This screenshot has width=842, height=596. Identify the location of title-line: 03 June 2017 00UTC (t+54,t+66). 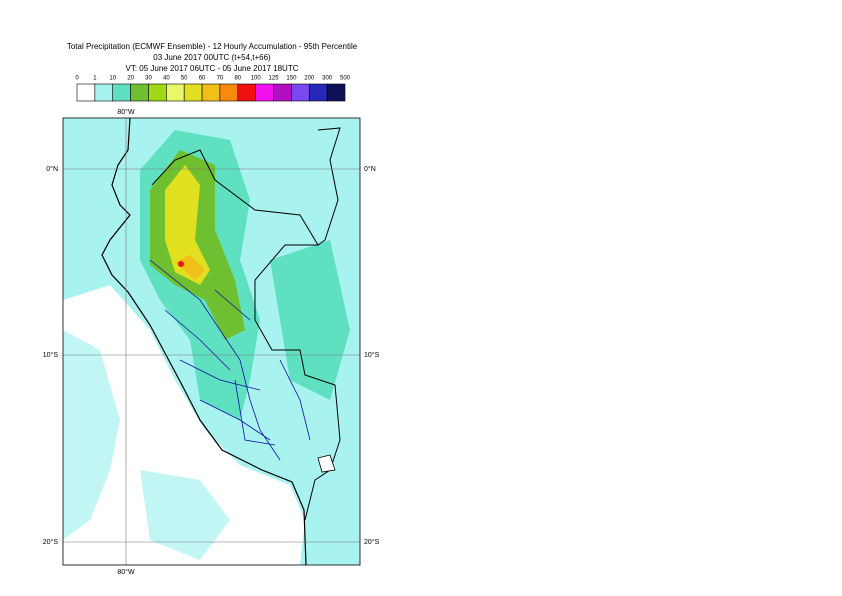
(212, 57).